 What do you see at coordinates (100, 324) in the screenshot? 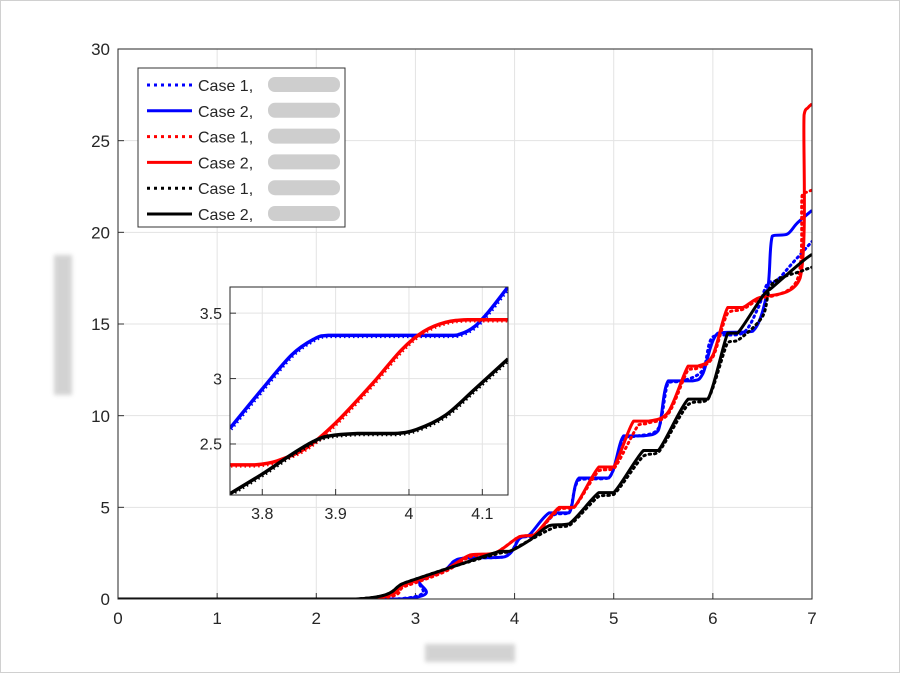
I see `main-y-tick-label: 15` at bounding box center [100, 324].